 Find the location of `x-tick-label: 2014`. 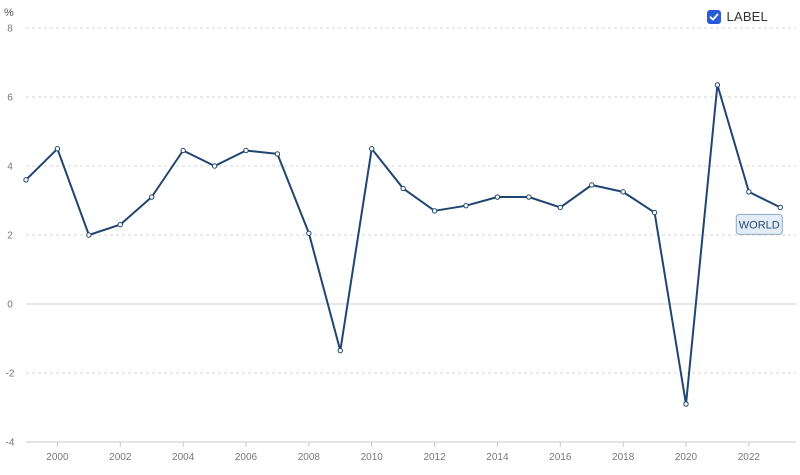

x-tick-label: 2014 is located at coordinates (497, 457).